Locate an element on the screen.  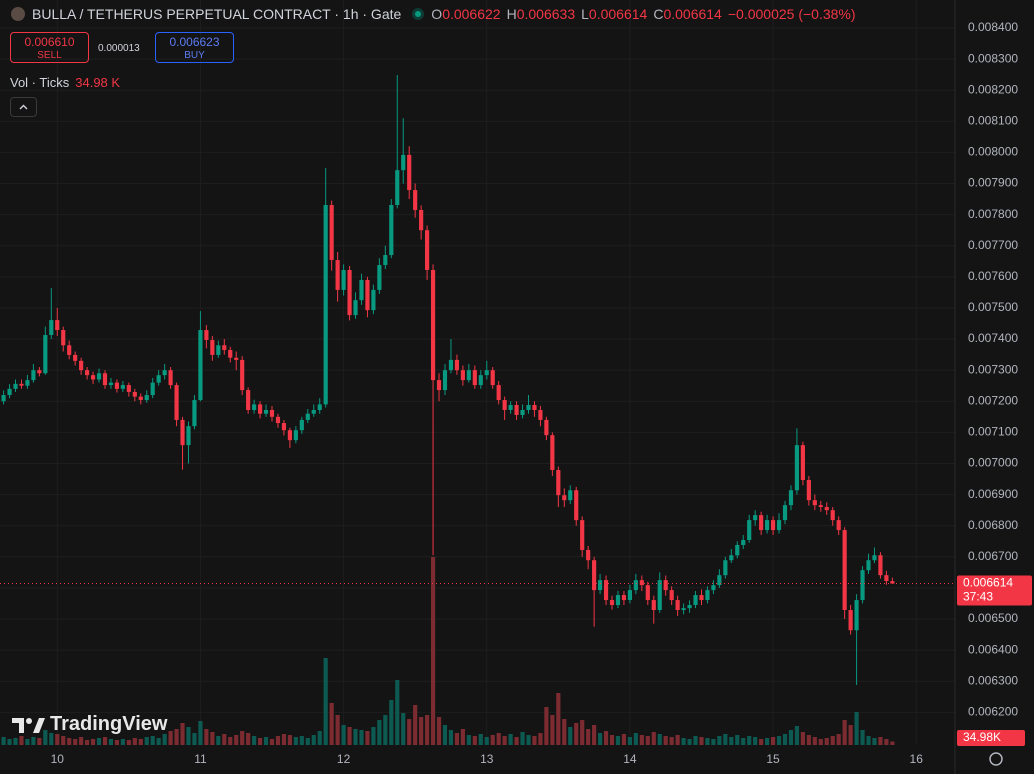
y-tick-label: 0.008300 is located at coordinates (993, 58).